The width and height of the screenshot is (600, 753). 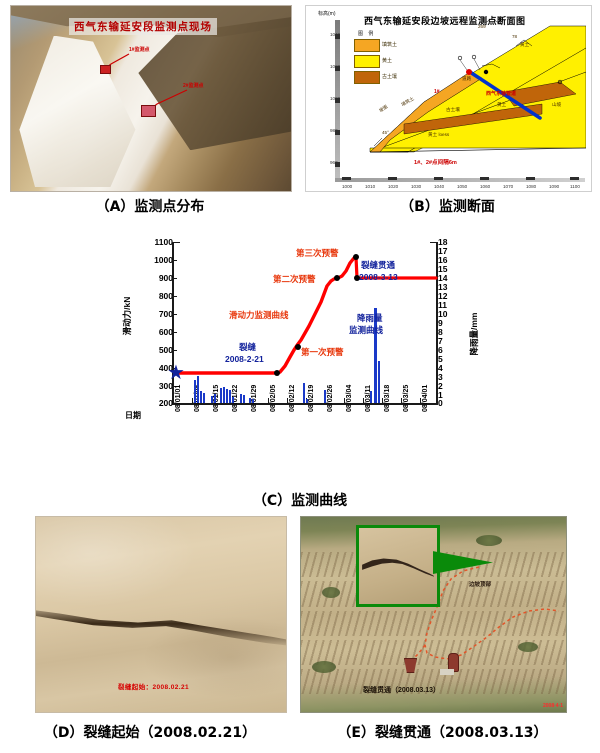 What do you see at coordinates (154, 687) in the screenshot?
I see `panel-d-photo-label: 裂缝起始：2008.02.21` at bounding box center [154, 687].